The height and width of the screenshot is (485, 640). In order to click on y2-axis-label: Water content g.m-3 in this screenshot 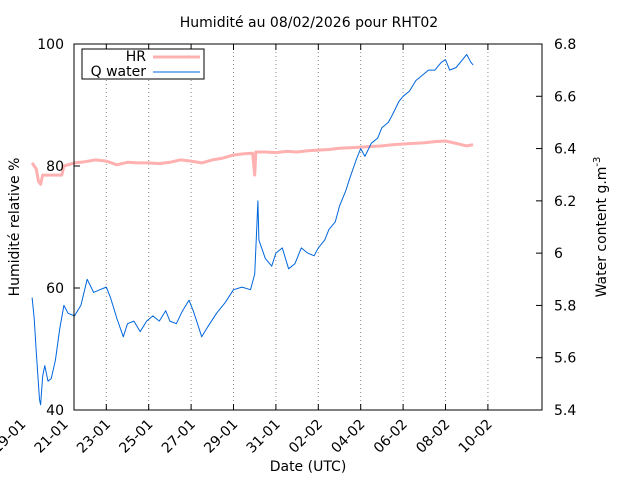, I will do `click(601, 227)`.